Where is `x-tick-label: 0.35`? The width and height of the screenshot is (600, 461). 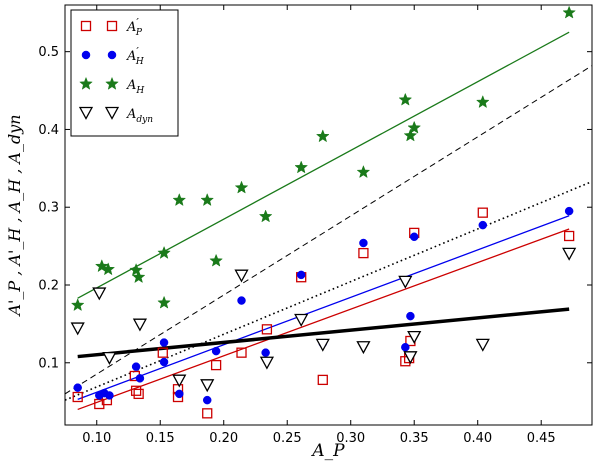 x-tick-label: 0.35 is located at coordinates (414, 438).